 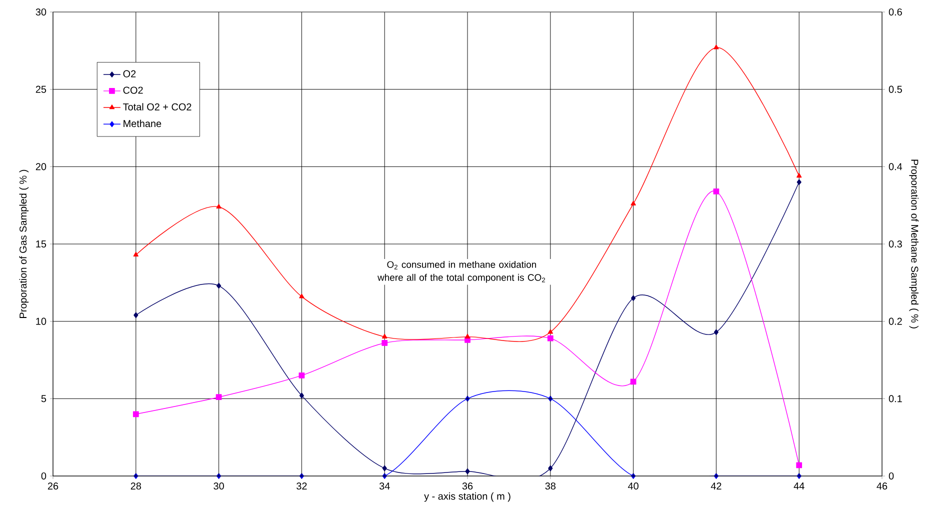 I want to click on y2-axis-title: Proporation of Methane Sampled ( % ), so click(x=913, y=244).